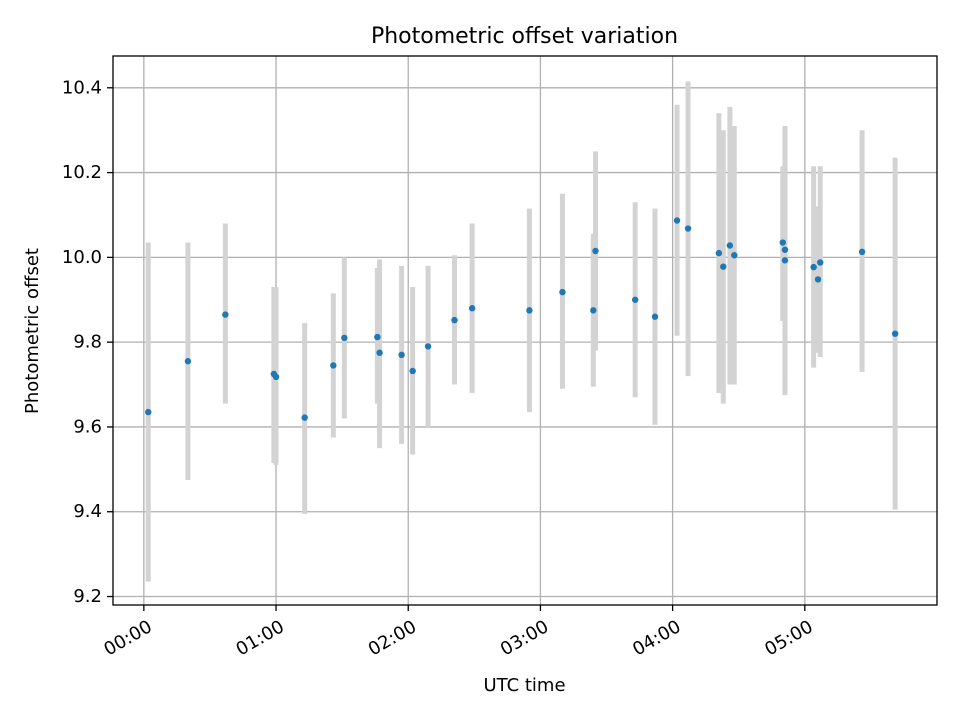  Describe the element at coordinates (87, 426) in the screenshot. I see `y-tick-label: 9.6` at that location.